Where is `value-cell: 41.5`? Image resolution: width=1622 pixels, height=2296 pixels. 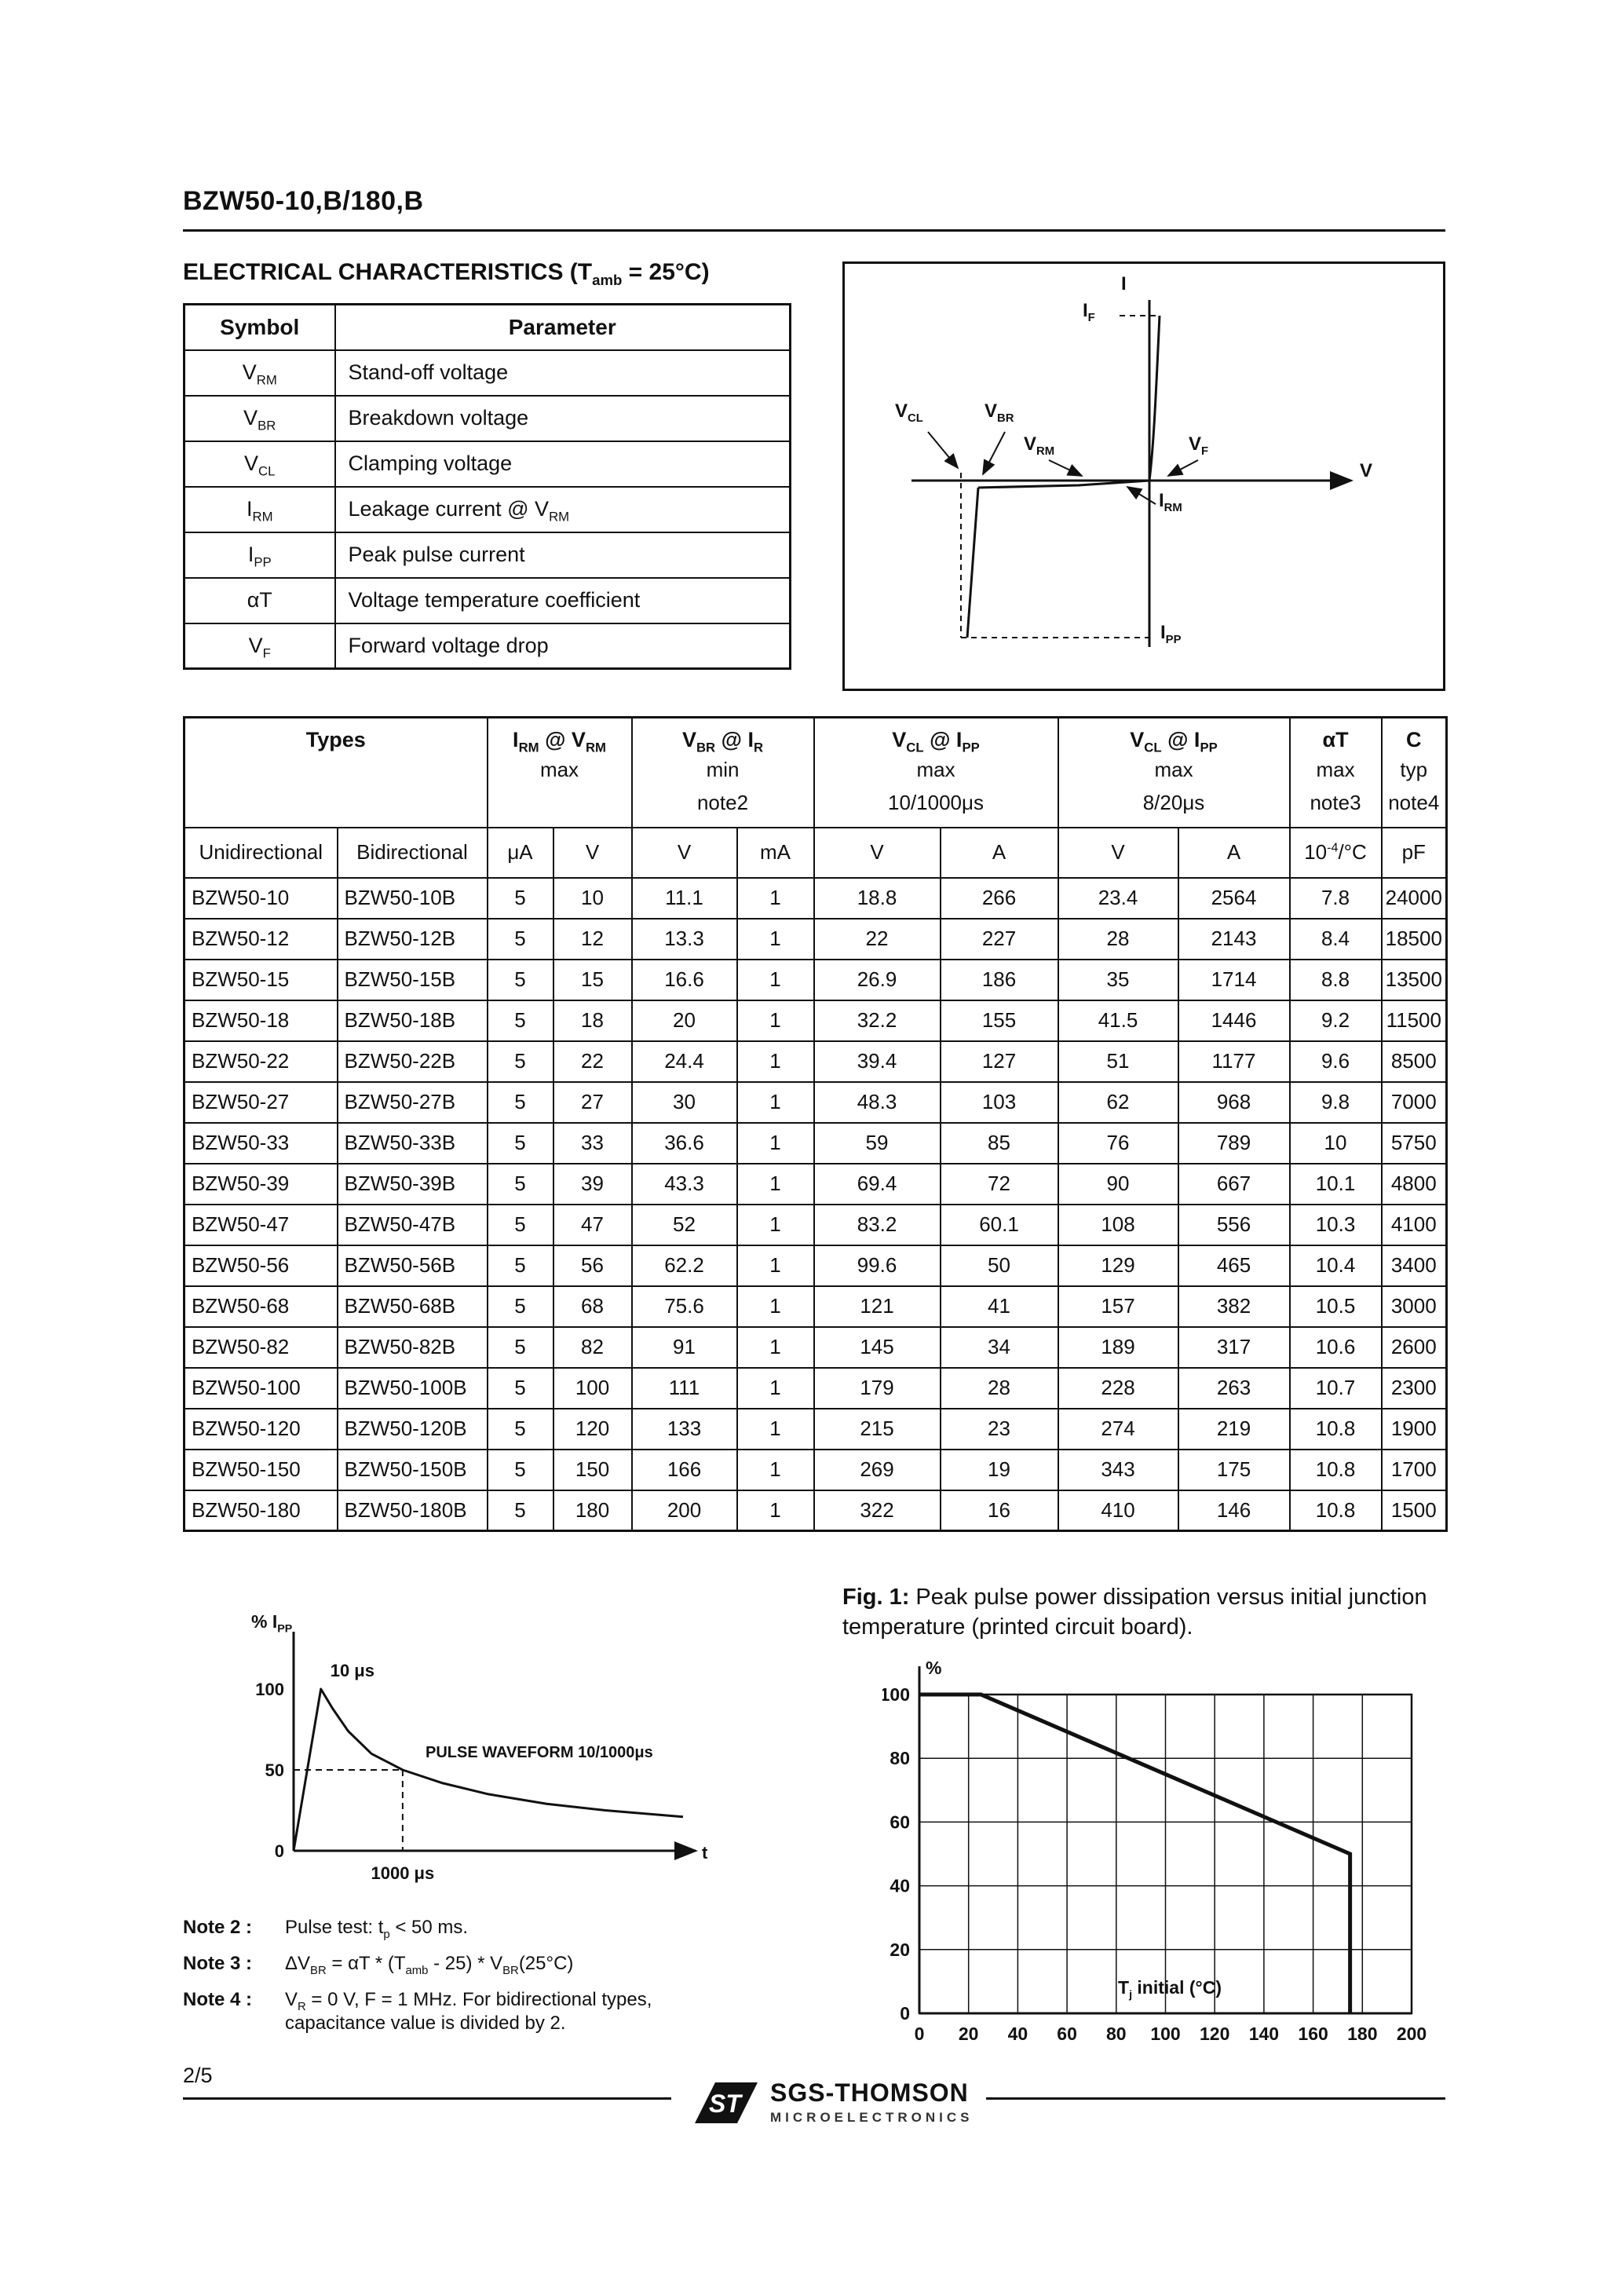
value-cell: 41.5 is located at coordinates (1118, 1021).